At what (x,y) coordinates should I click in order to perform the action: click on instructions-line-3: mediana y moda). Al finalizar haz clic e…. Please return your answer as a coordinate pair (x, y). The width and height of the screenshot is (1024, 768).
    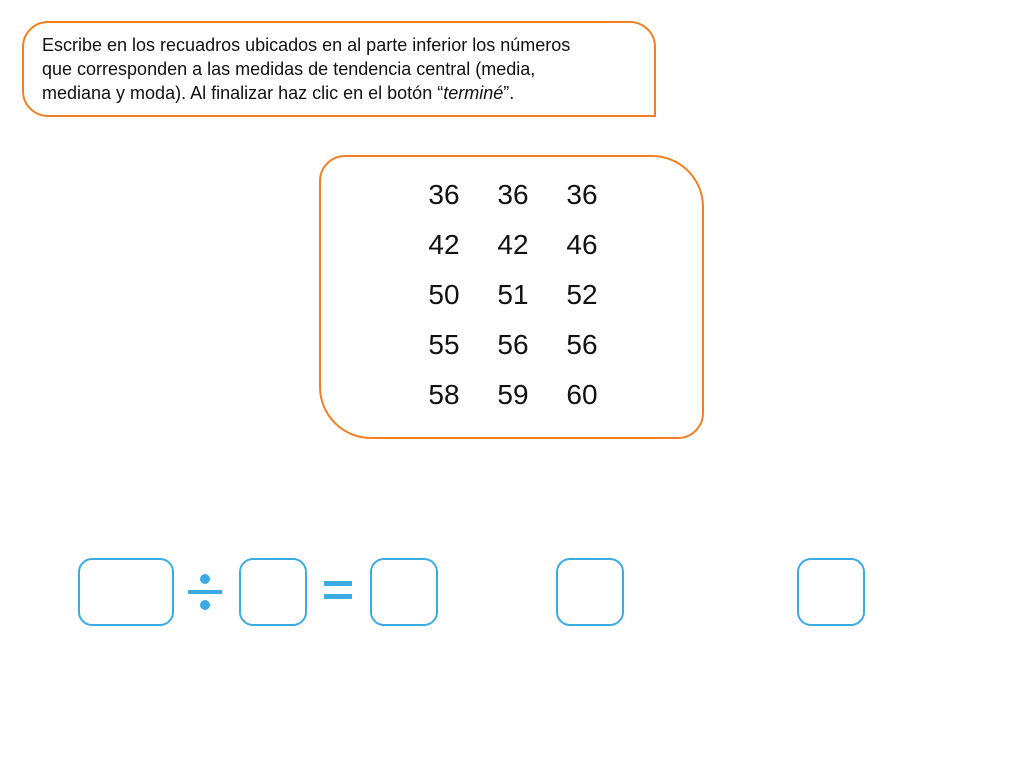
    Looking at the image, I should click on (341, 93).